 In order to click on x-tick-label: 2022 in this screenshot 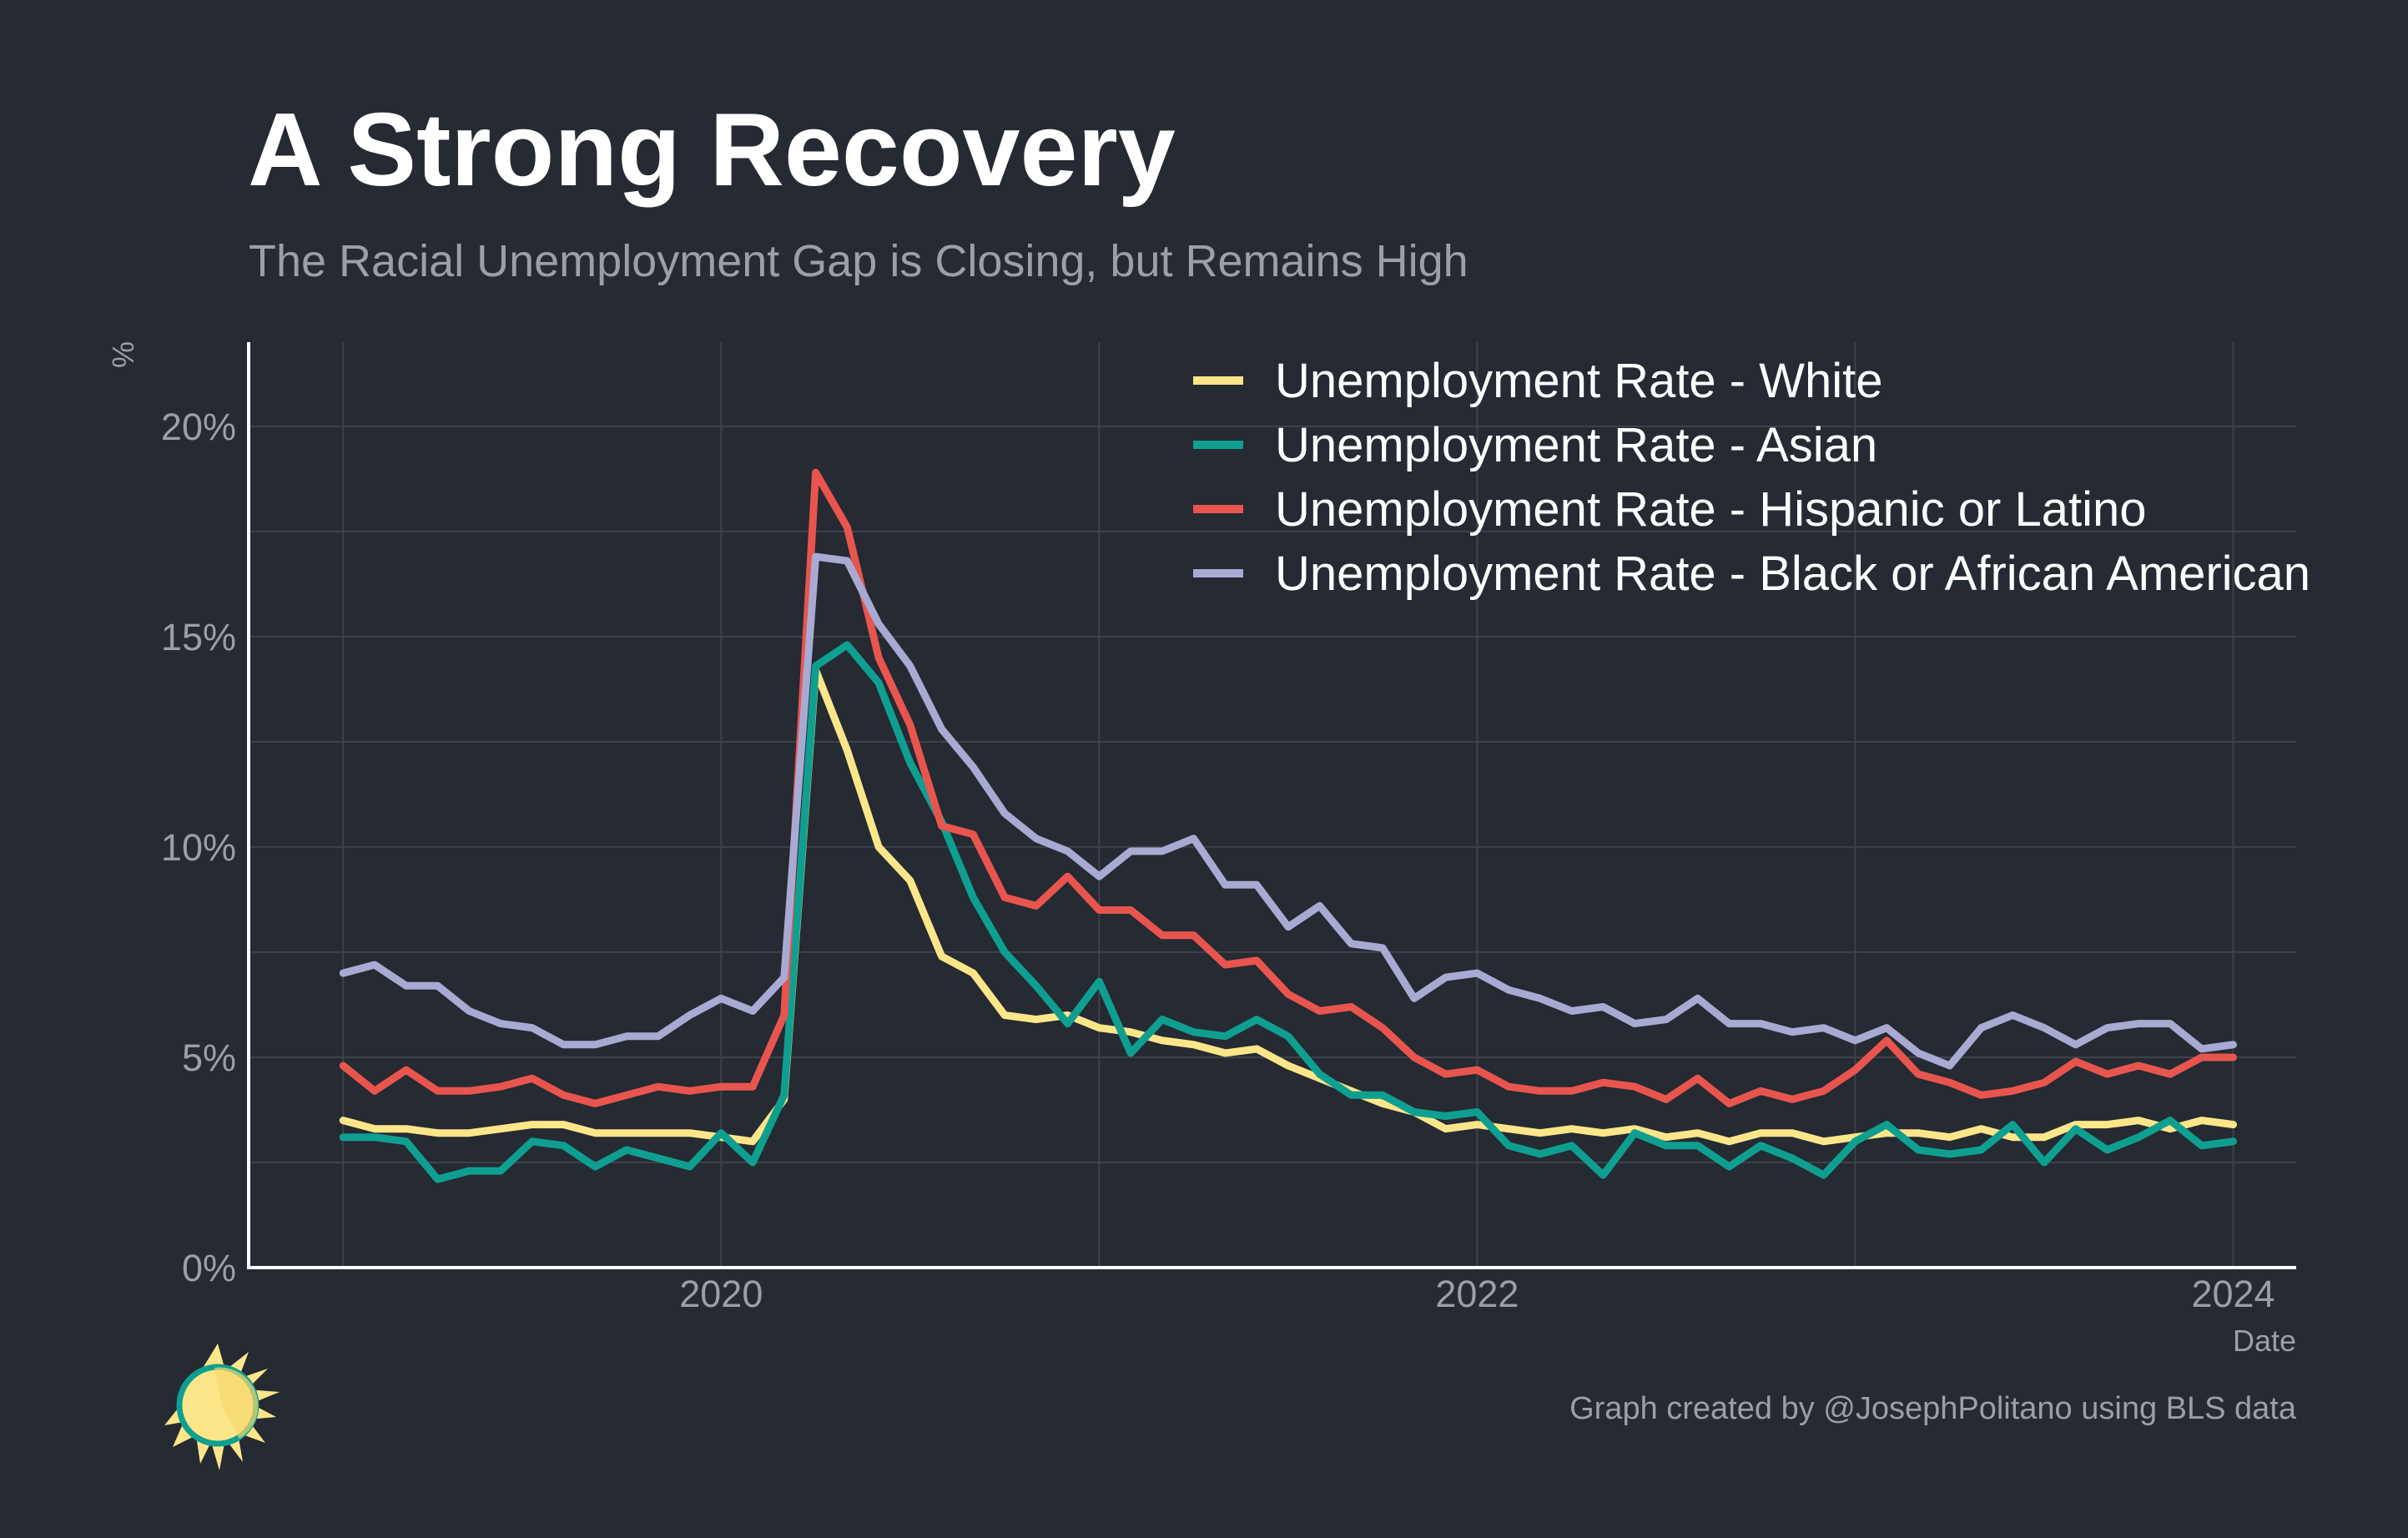, I will do `click(1477, 1294)`.